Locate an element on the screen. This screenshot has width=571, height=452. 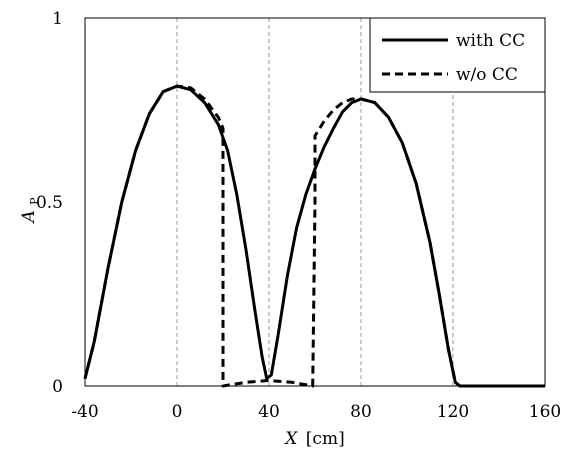
x-axis-ticks: -40 0 40 80 120 160 is located at coordinates (316, 412).